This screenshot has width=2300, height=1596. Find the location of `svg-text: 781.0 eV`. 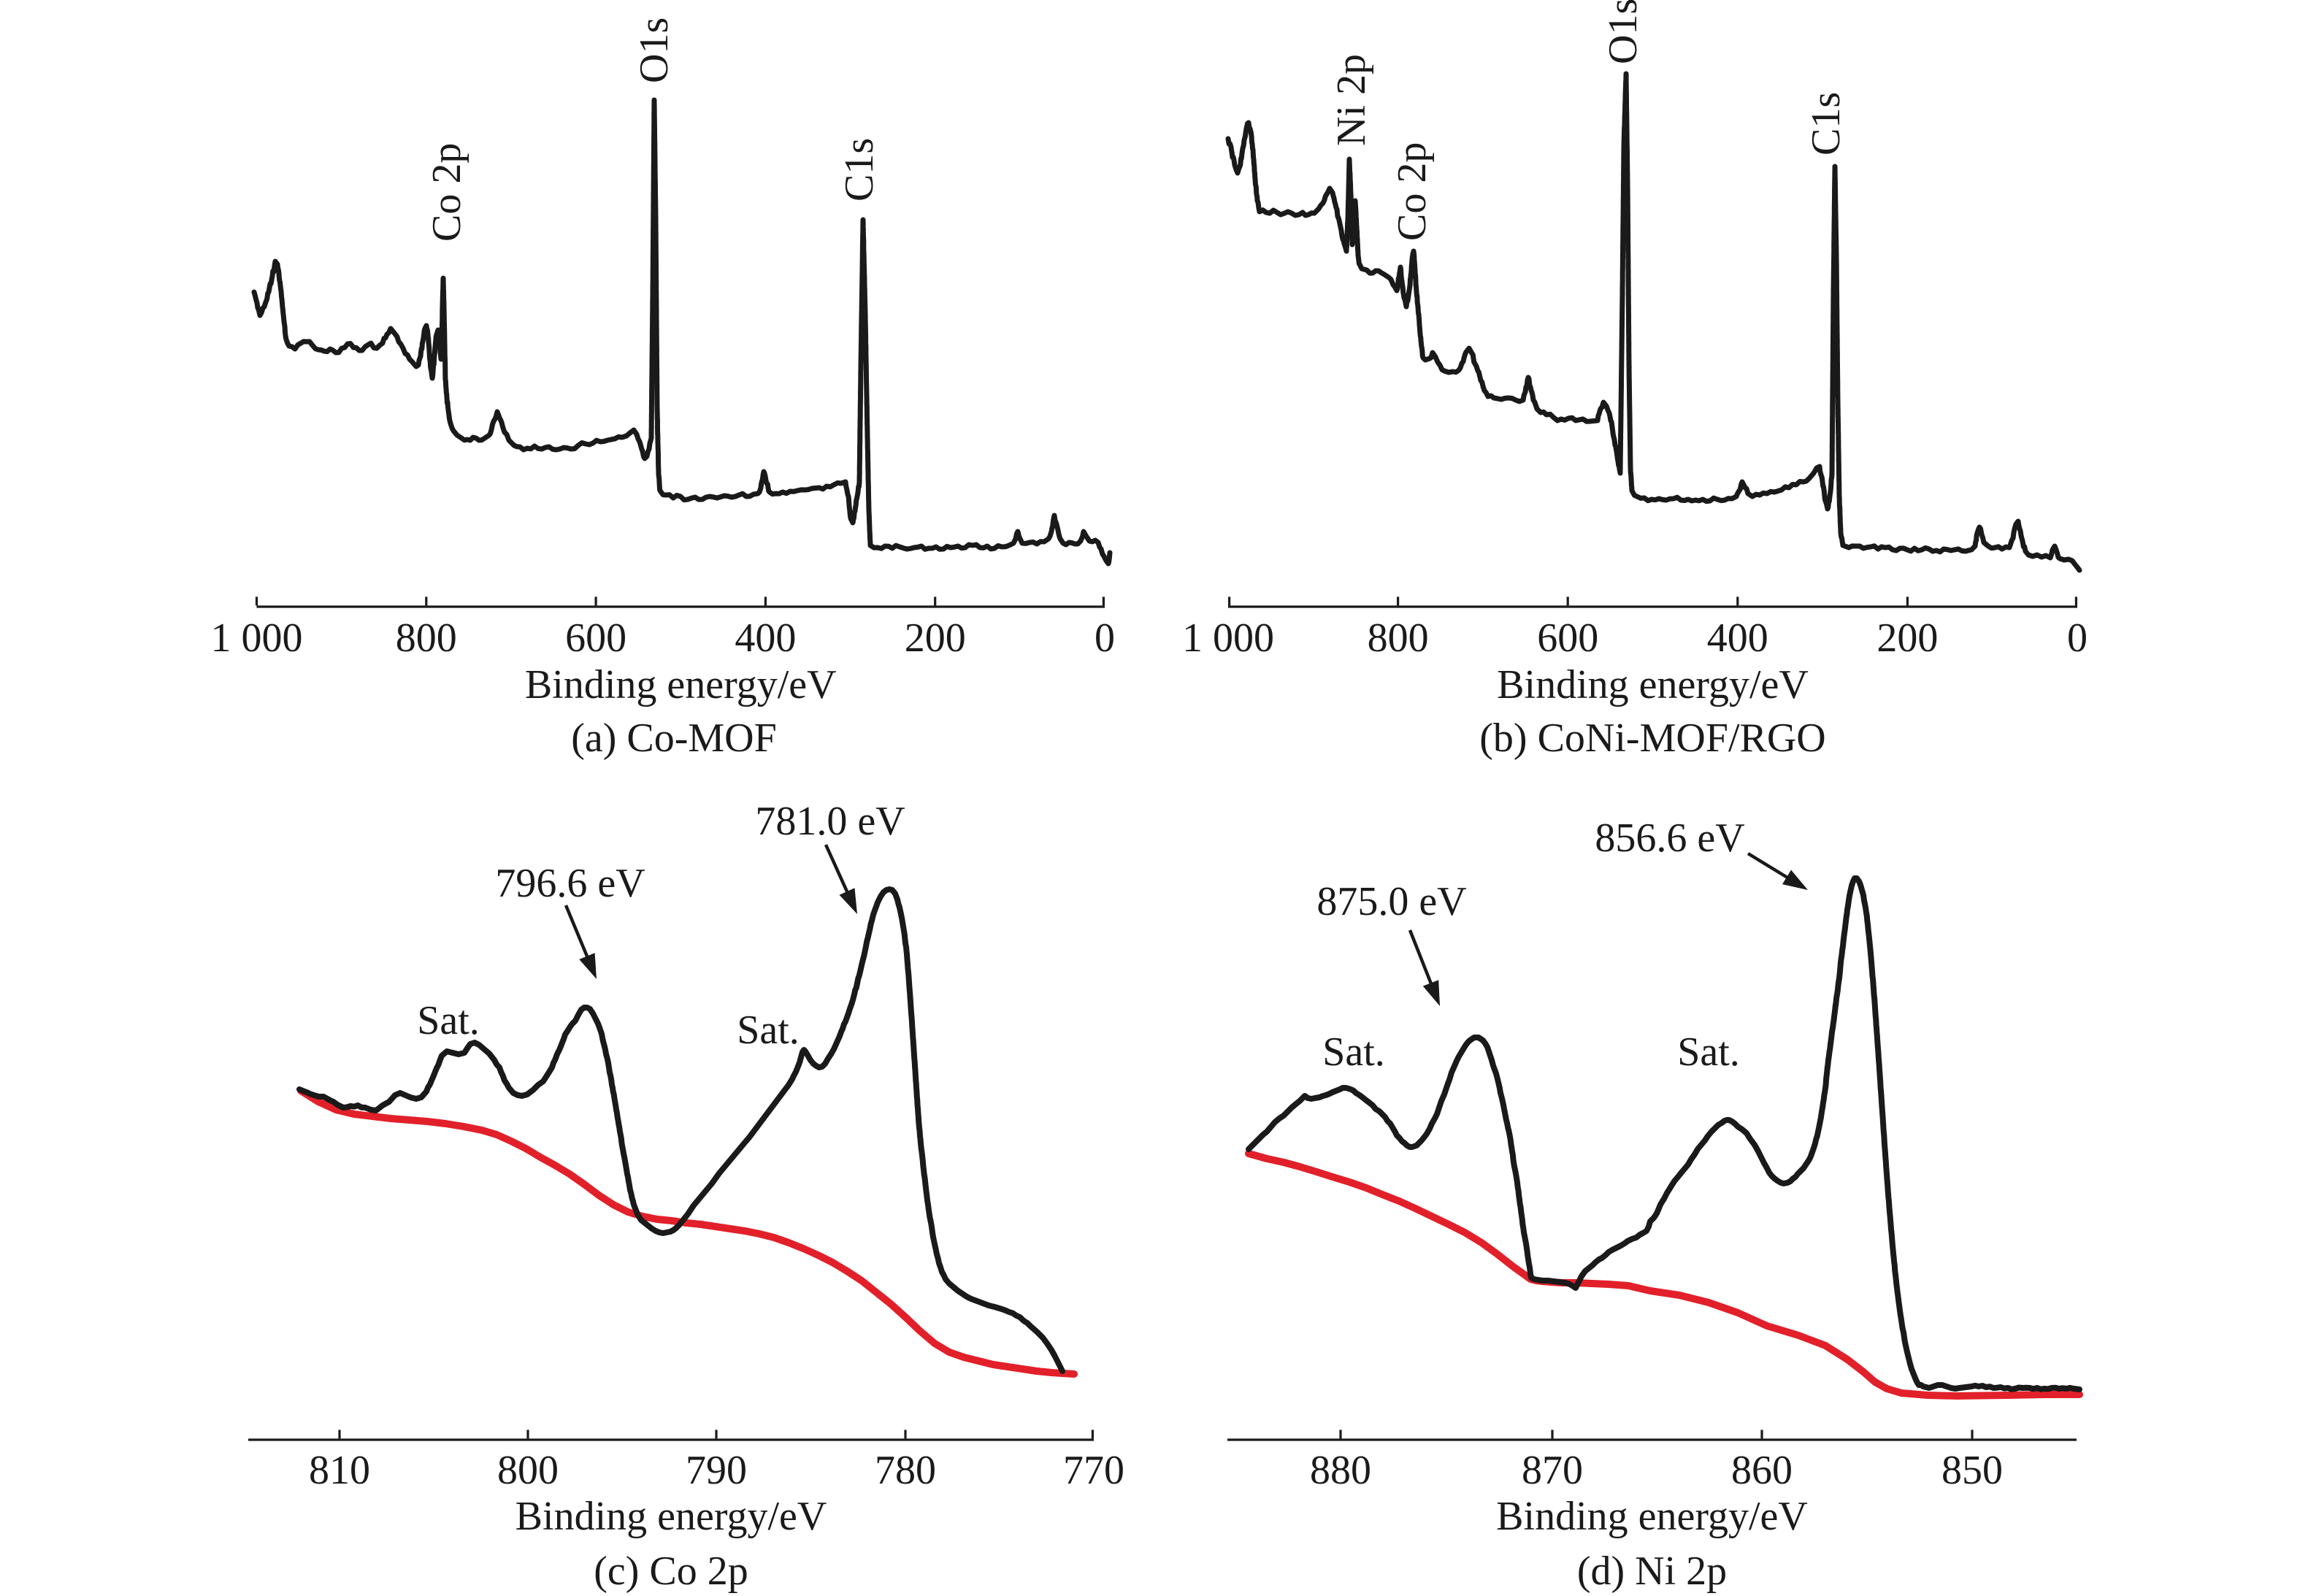

svg-text: 781.0 eV is located at coordinates (830, 821).